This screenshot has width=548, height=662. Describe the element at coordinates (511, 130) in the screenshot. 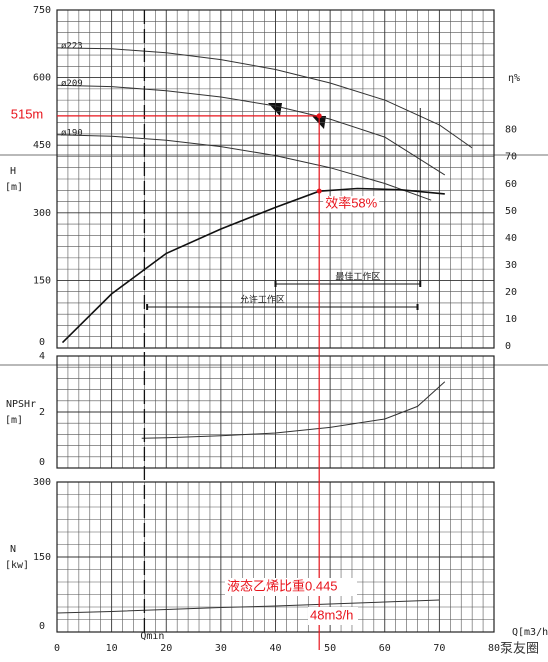

I see `y2-tick-label: 80` at that location.